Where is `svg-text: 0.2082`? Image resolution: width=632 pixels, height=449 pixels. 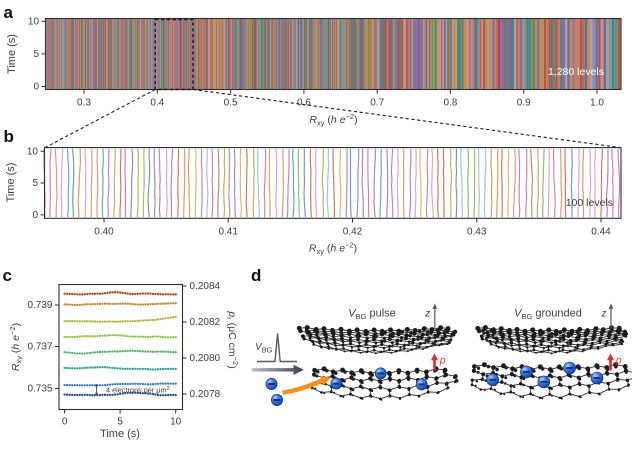
svg-text: 0.2082 is located at coordinates (205, 322).